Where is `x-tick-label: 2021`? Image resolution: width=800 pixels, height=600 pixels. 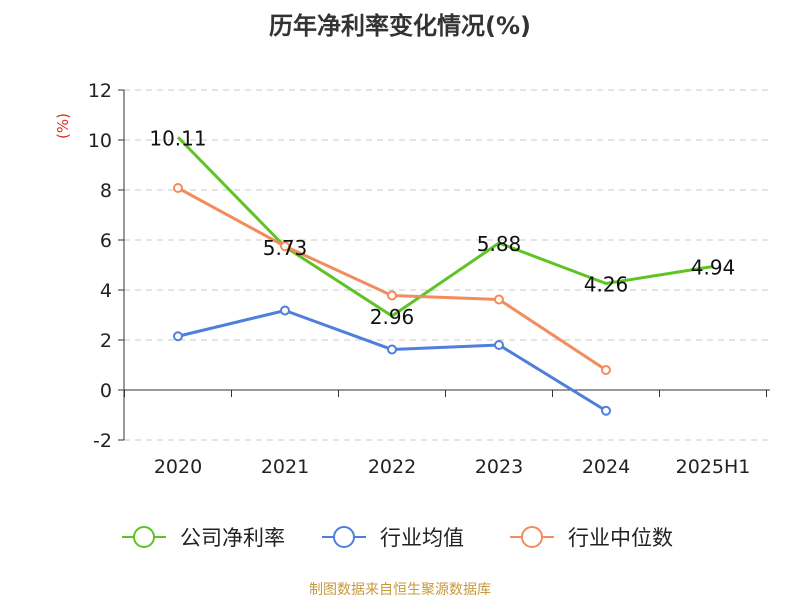
x-tick-label: 2021 is located at coordinates (285, 467).